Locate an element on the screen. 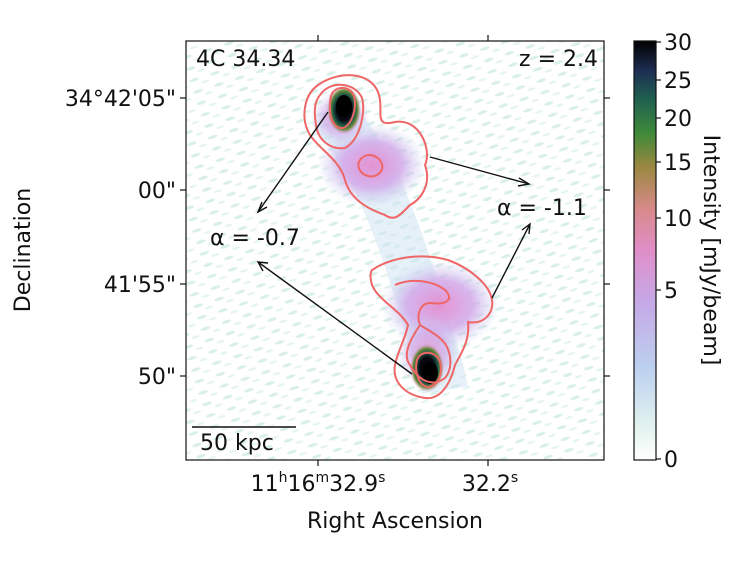 The width and height of the screenshot is (731, 565). cbar-tick-label: 0 is located at coordinates (671, 460).